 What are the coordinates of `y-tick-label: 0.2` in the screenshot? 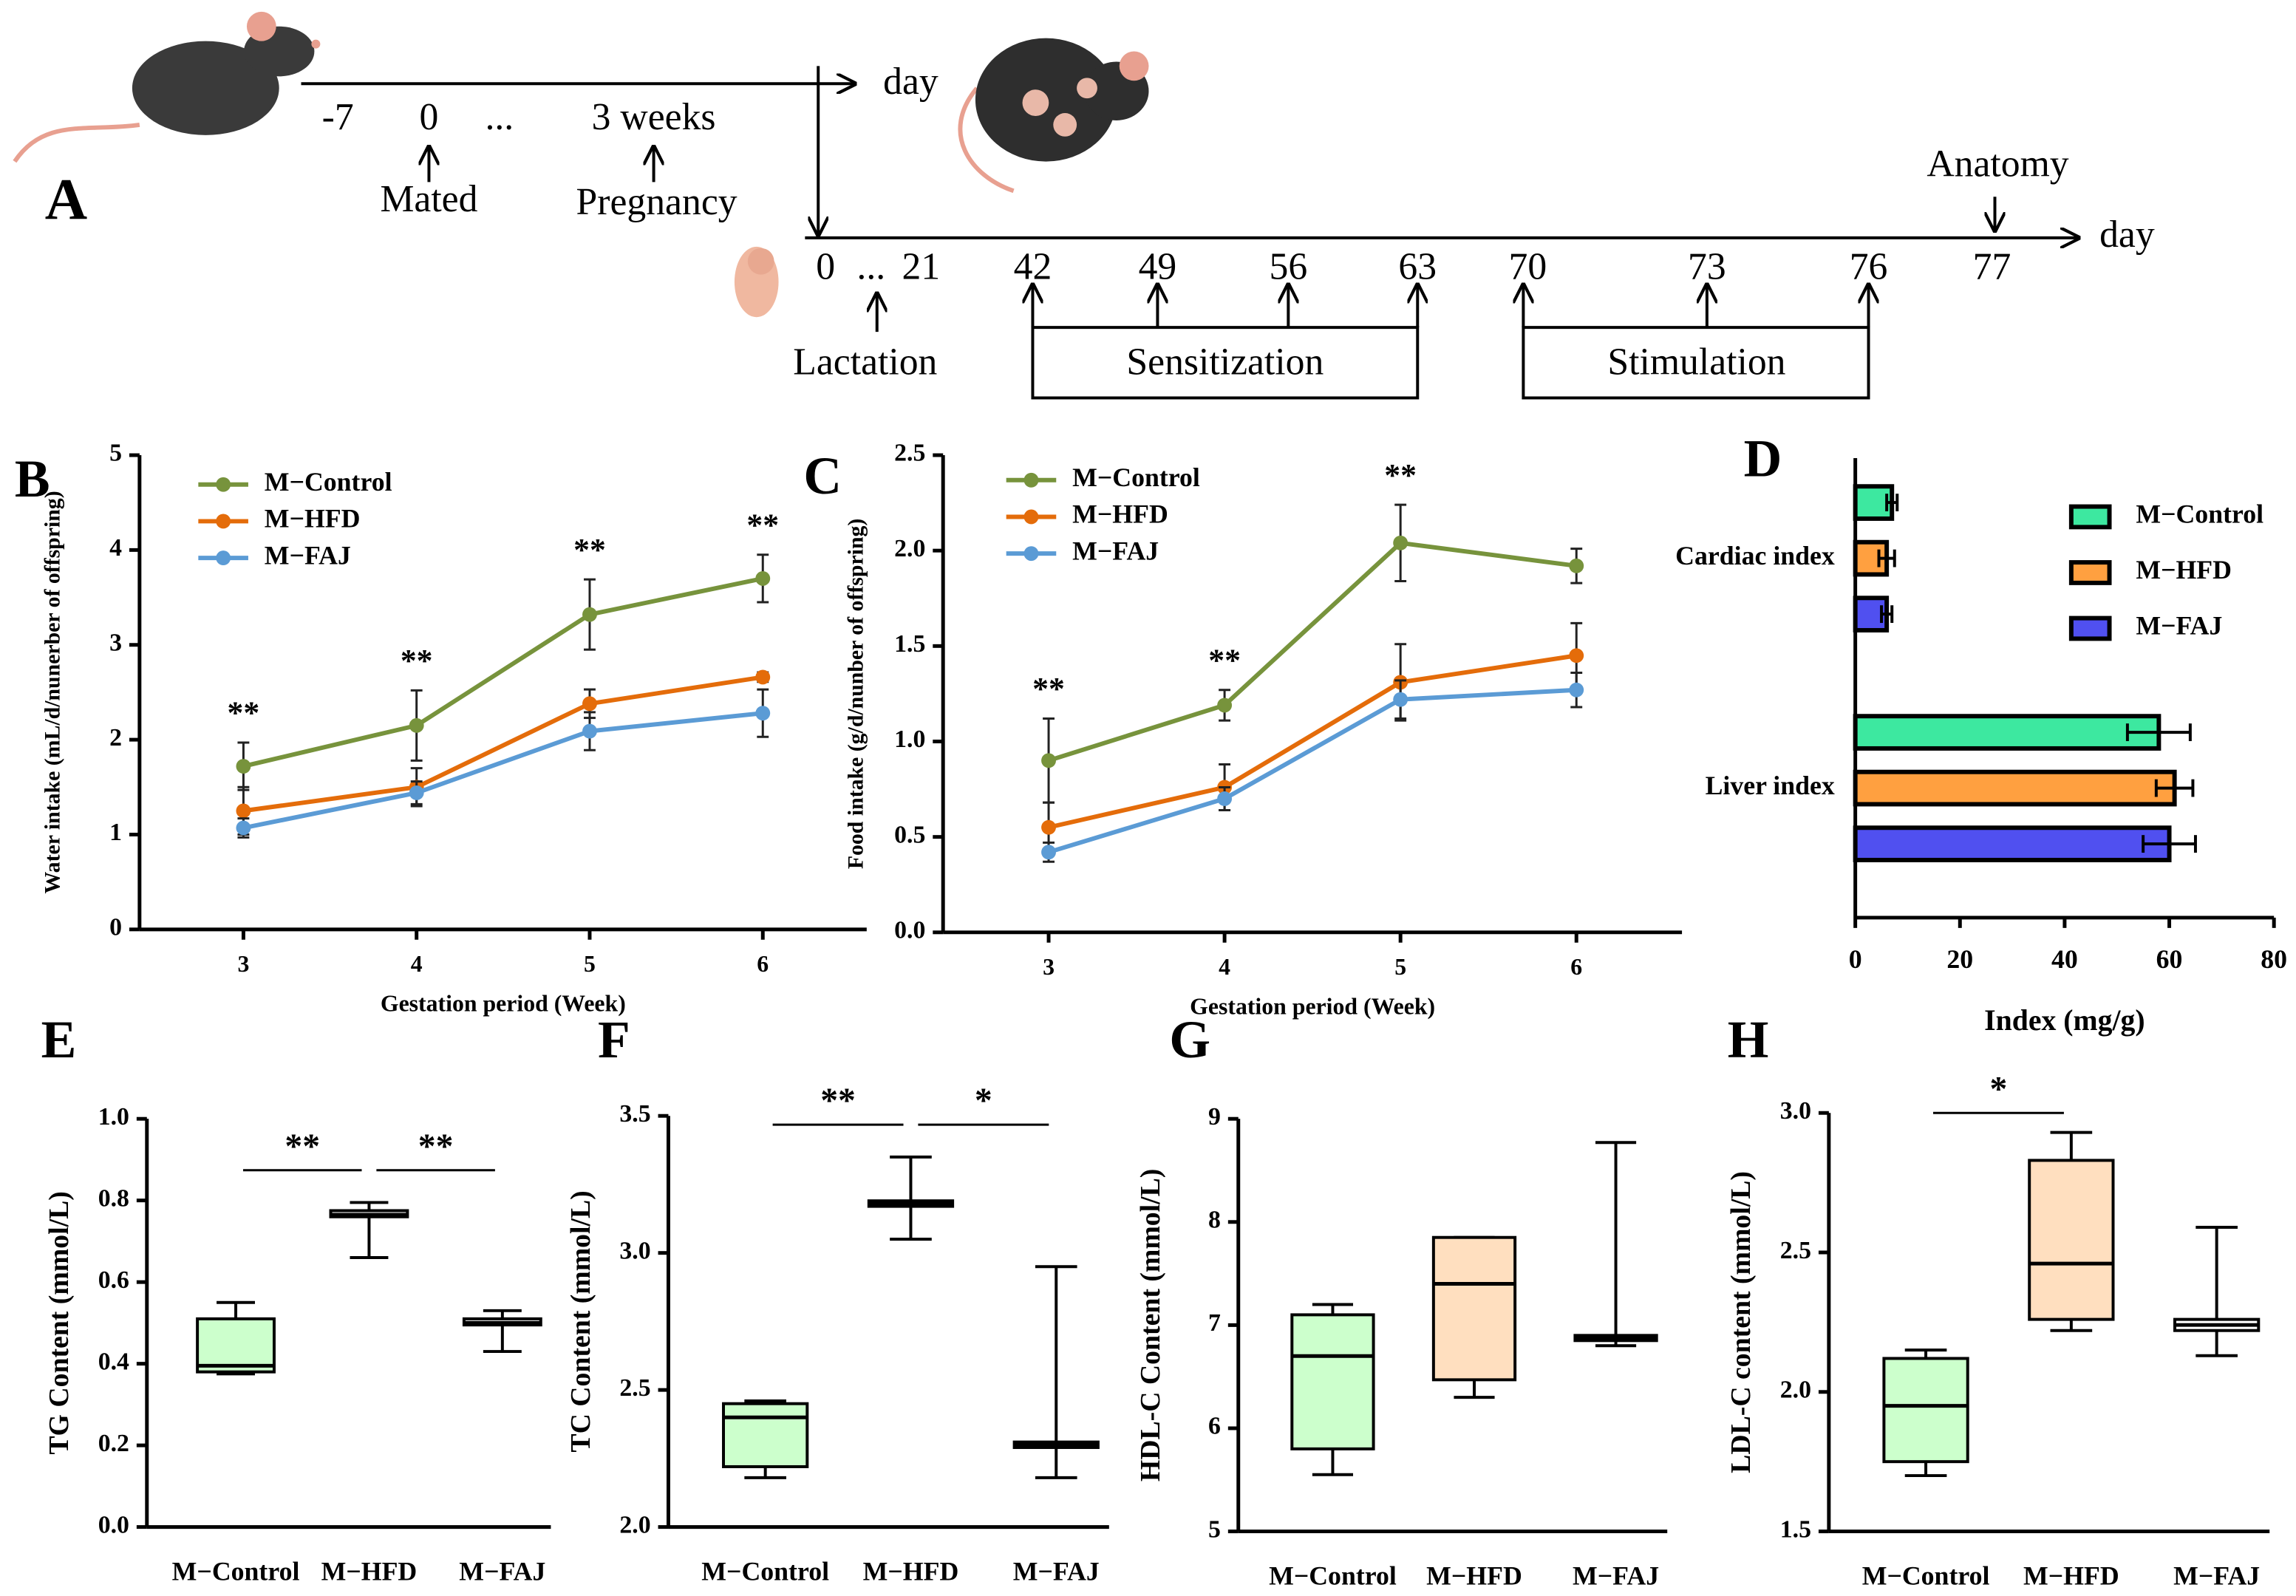 It's located at (114, 1443).